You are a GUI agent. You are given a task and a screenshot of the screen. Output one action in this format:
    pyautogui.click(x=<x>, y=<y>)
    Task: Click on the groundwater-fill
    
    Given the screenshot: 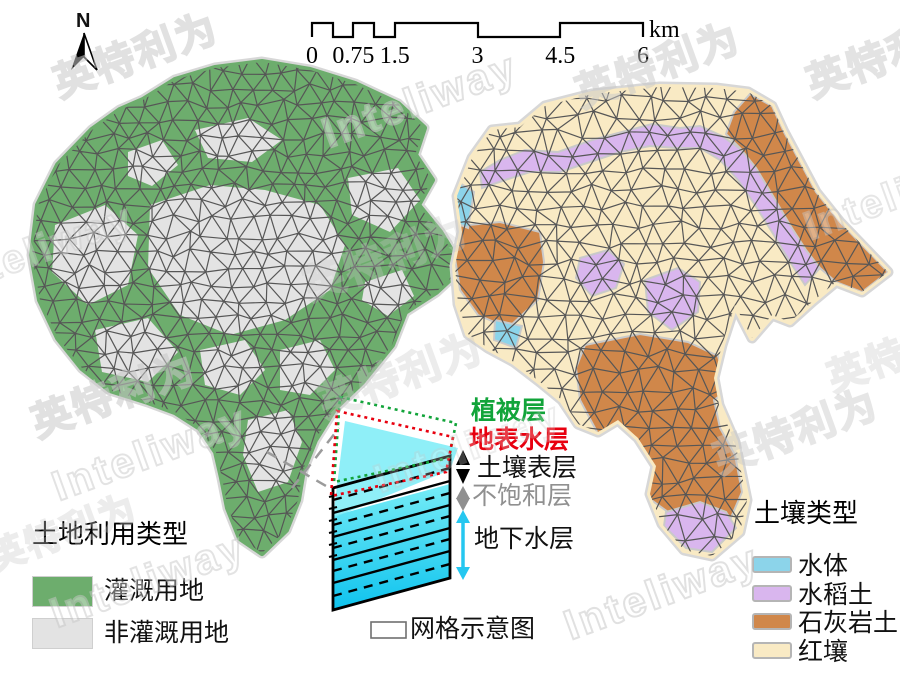 What is the action you would take?
    pyautogui.click(x=391, y=547)
    